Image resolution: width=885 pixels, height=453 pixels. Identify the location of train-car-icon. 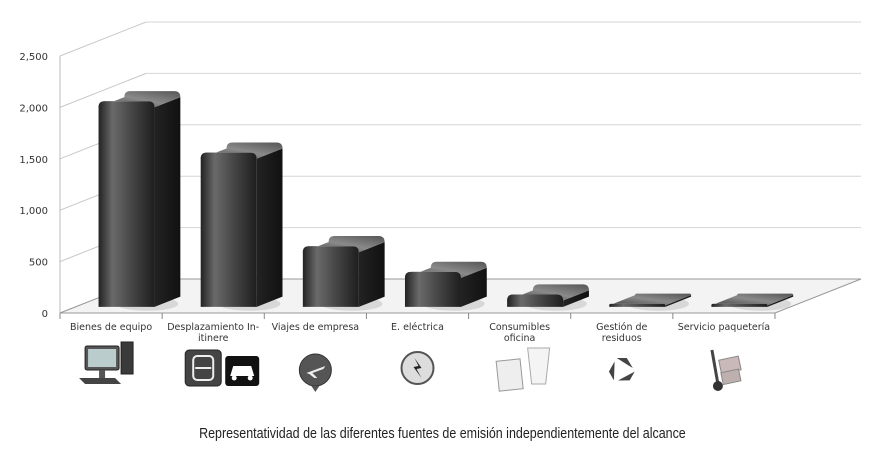
(222, 368).